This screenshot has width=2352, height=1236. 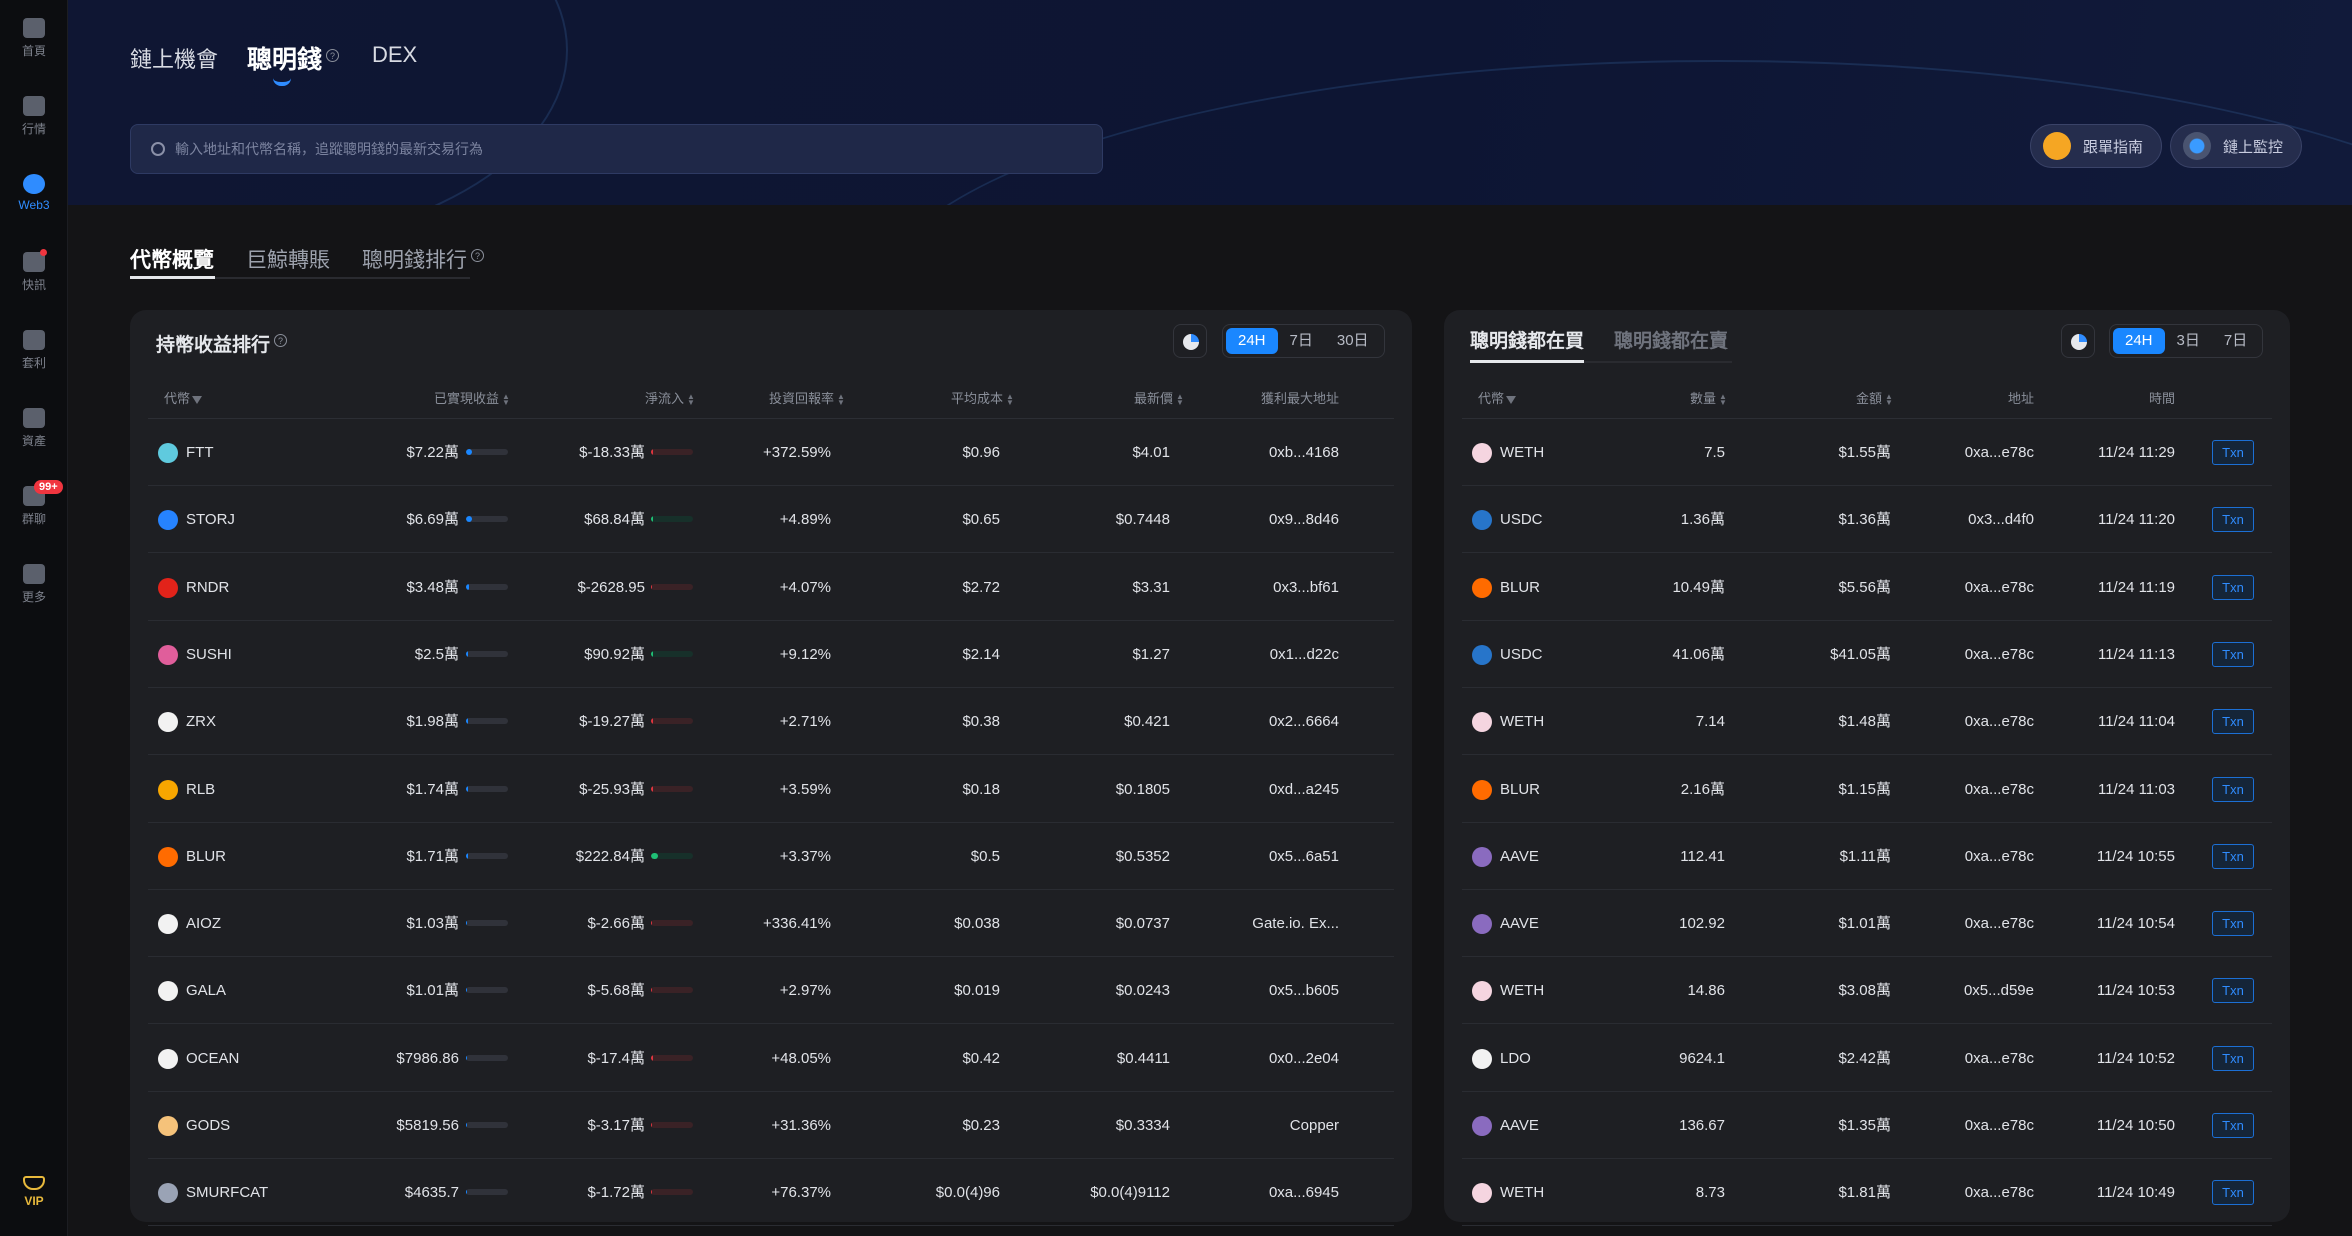 What do you see at coordinates (34, 38) in the screenshot?
I see `sidebar-item-0: 首頁` at bounding box center [34, 38].